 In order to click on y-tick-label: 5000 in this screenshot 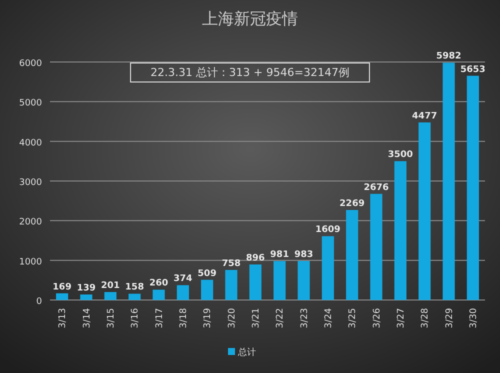, I will do `click(30, 103)`.